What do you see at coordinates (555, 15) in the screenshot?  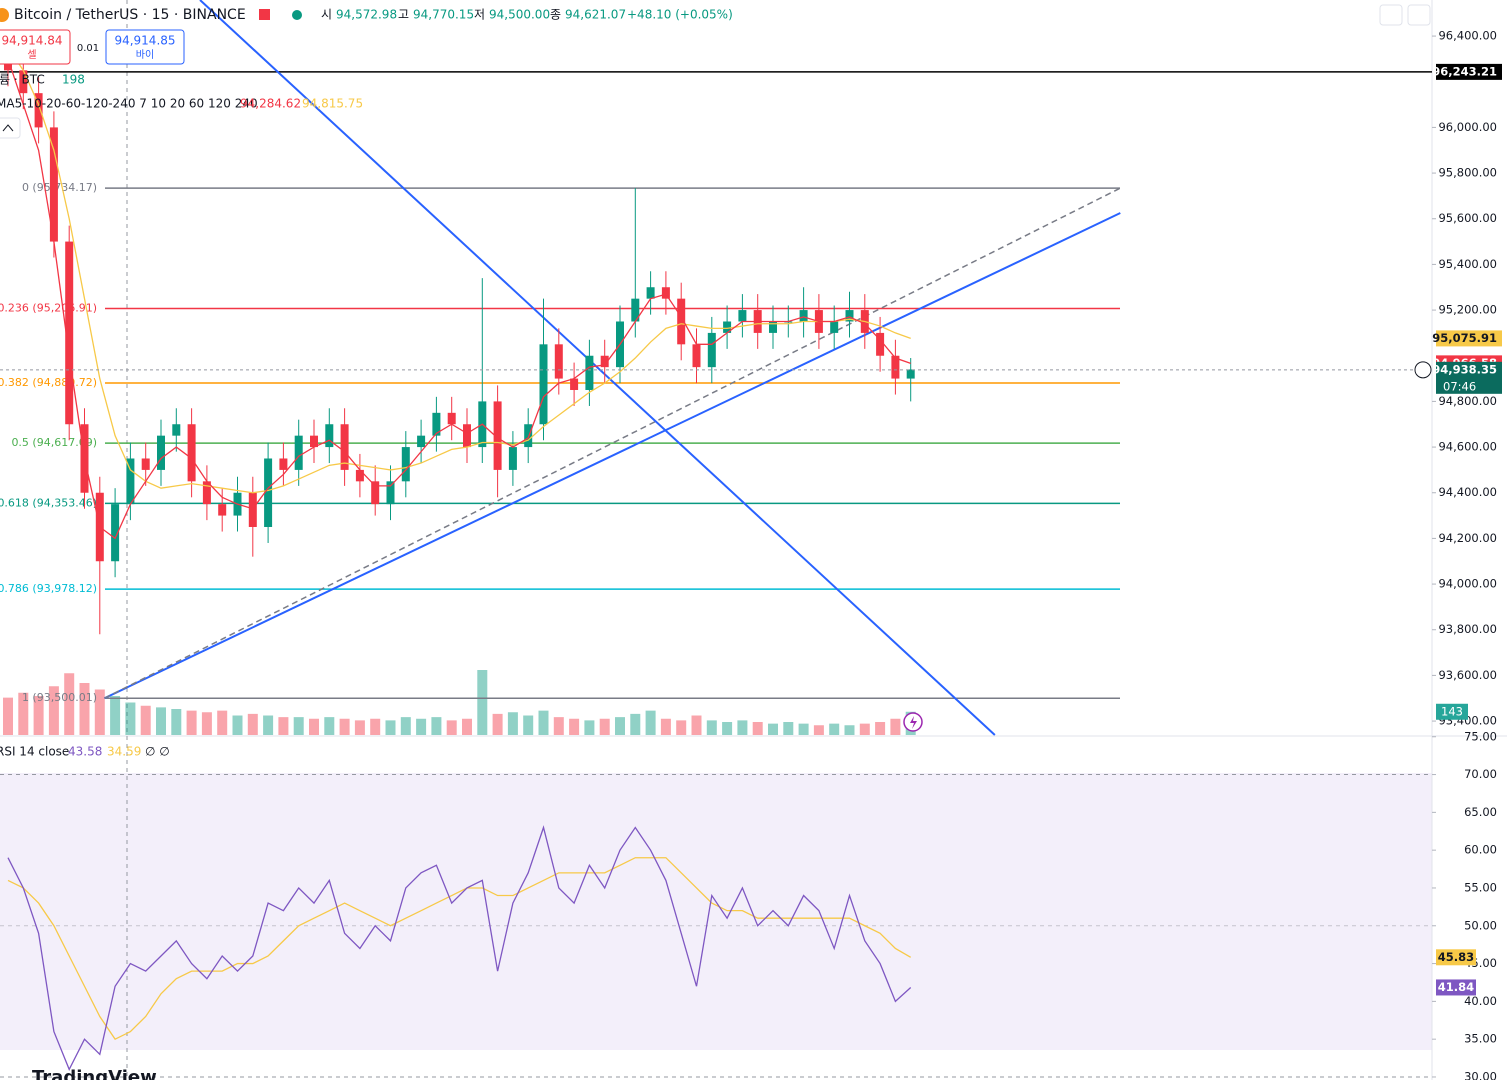 I see `close-label: 종` at bounding box center [555, 15].